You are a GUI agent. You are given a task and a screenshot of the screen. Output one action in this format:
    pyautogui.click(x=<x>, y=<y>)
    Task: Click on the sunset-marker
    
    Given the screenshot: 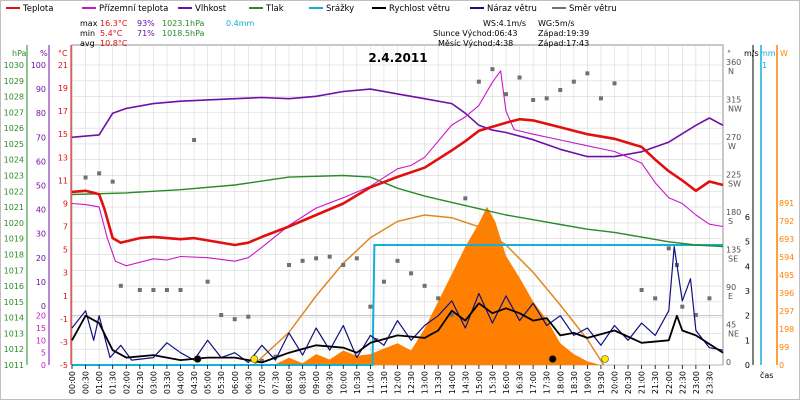 What is the action you would take?
    pyautogui.click(x=605, y=359)
    